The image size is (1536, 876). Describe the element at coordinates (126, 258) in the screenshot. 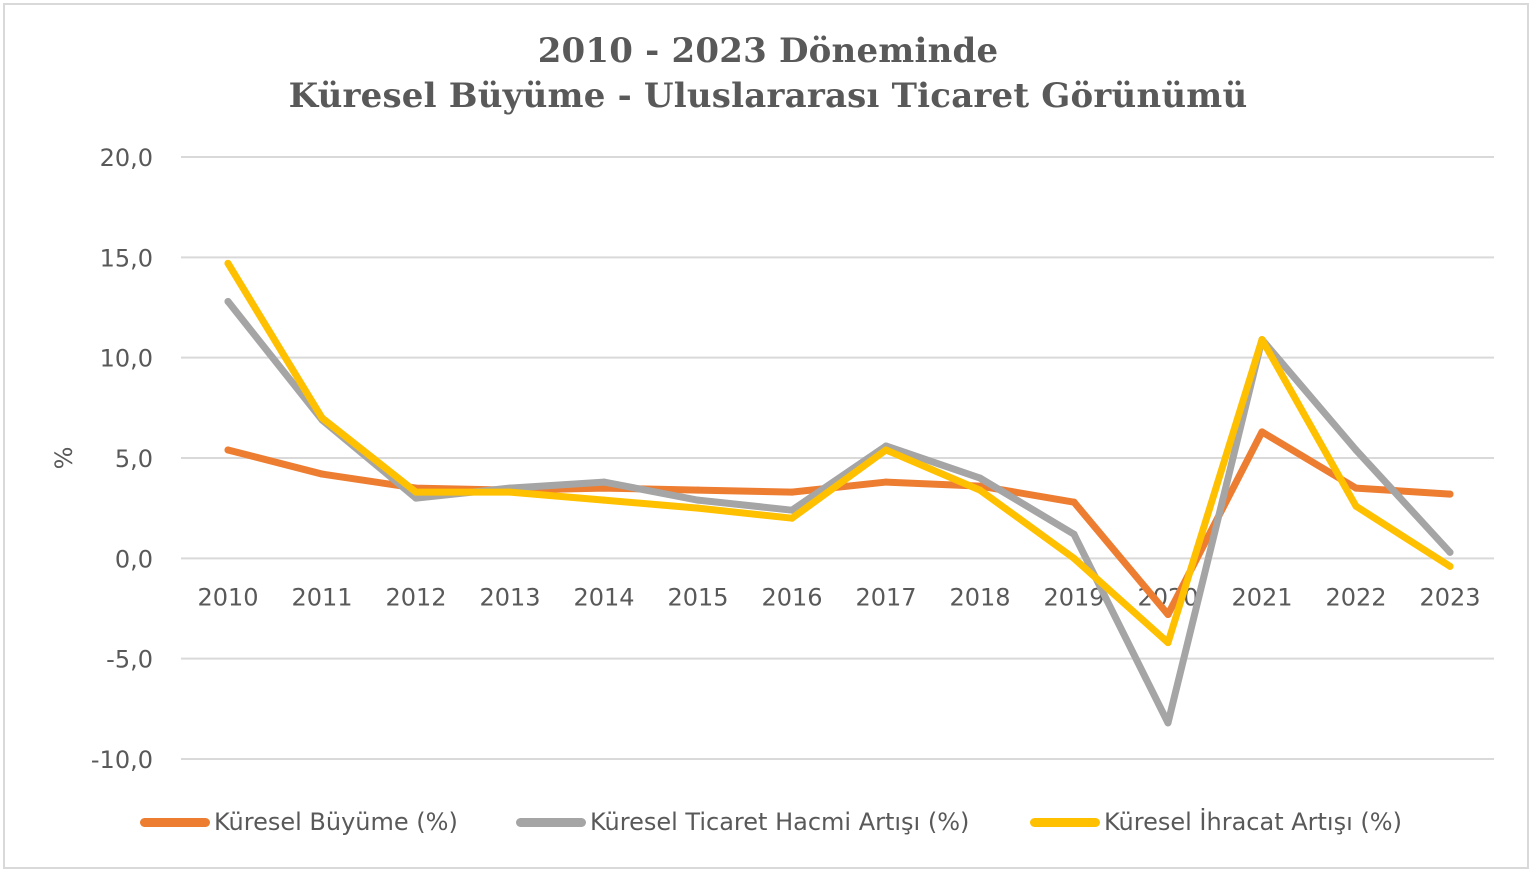

I see `y-tick-label: 15,0` at that location.